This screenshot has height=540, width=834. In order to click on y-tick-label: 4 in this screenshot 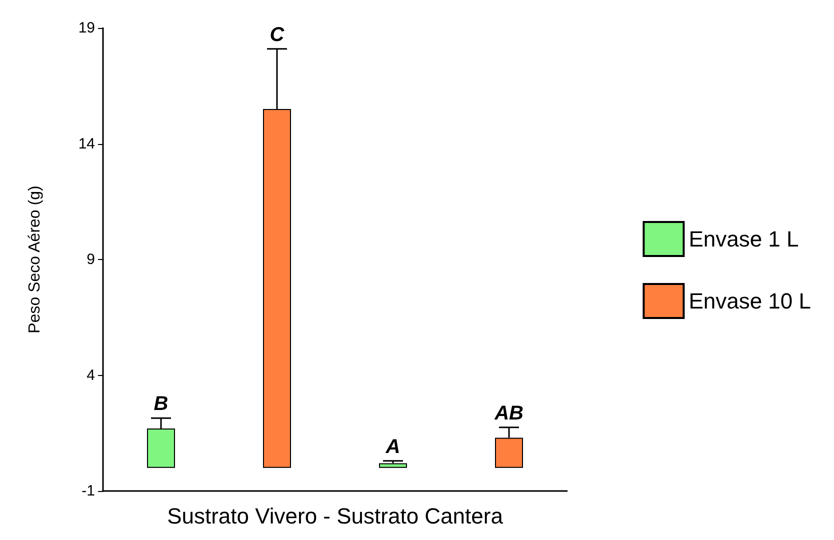, I will do `click(90, 375)`.